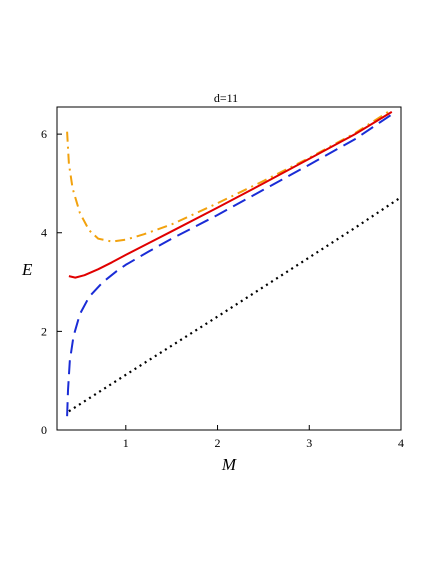  I want to click on y-tick-label: 4, so click(44, 233).